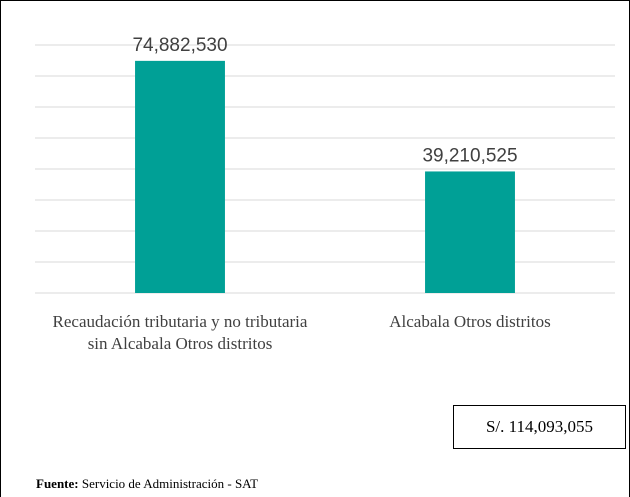 This screenshot has width=630, height=497. I want to click on source-text: Servicio de Administración - SAT, so click(170, 483).